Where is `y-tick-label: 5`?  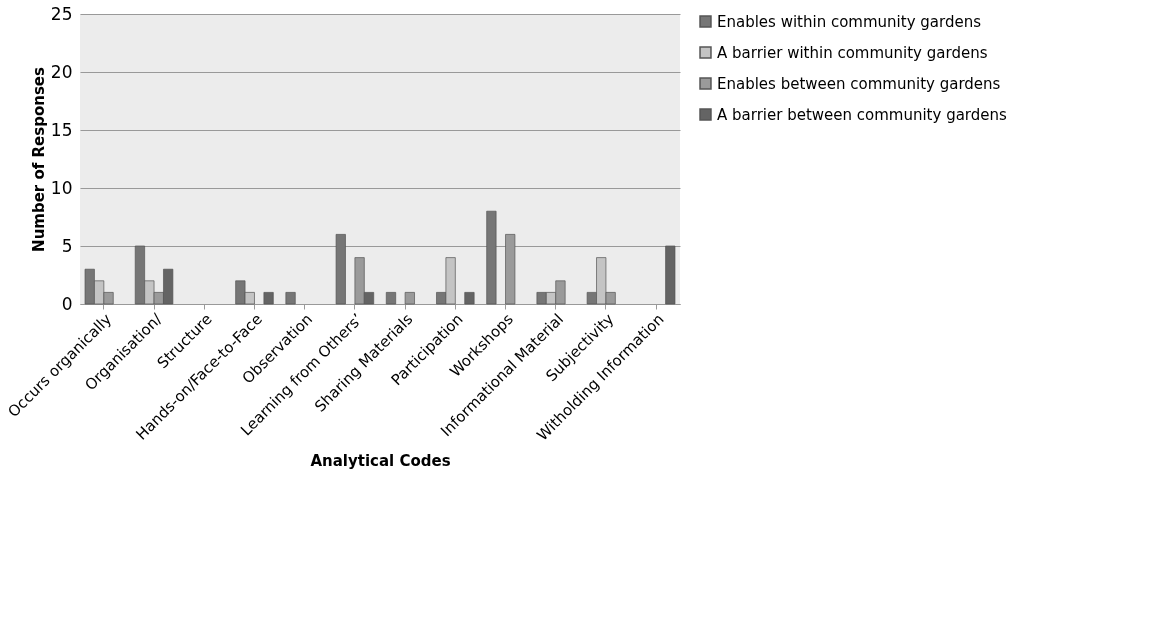 y-tick-label: 5 is located at coordinates (67, 245).